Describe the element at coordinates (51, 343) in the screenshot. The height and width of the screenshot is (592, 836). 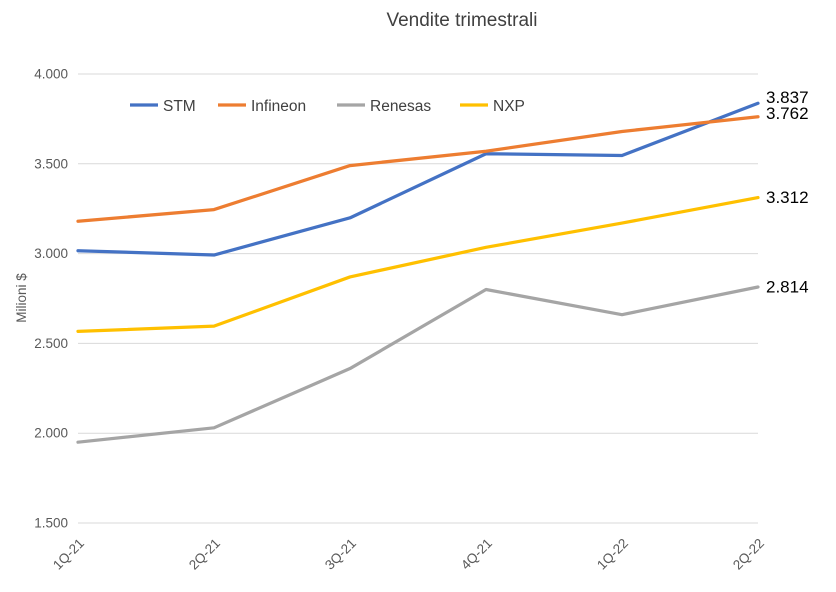
I see `y-tick-label: 2.500` at that location.